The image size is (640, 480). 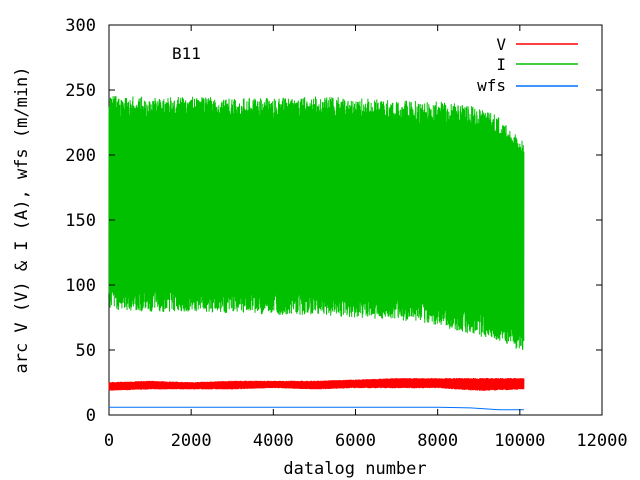 What do you see at coordinates (354, 469) in the screenshot?
I see `x-axis-label: datalog number` at bounding box center [354, 469].